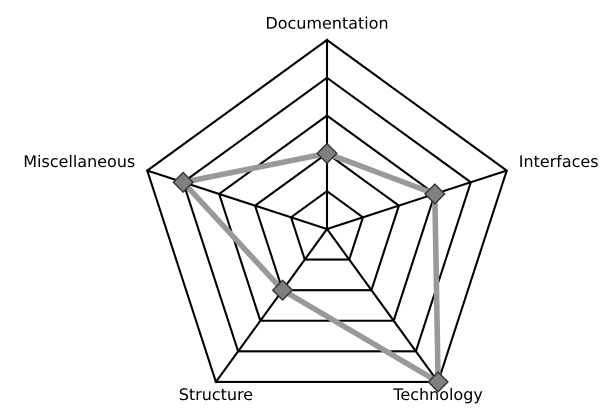 This screenshot has width=603, height=410. What do you see at coordinates (327, 22) in the screenshot?
I see `spoke-label: Documentation` at bounding box center [327, 22].